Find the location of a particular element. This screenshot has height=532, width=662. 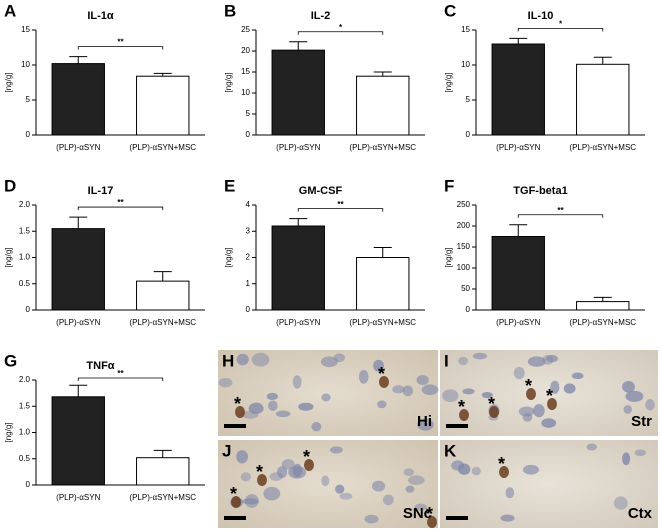

y-tick-label: 1.0 is located at coordinates (25, 257).